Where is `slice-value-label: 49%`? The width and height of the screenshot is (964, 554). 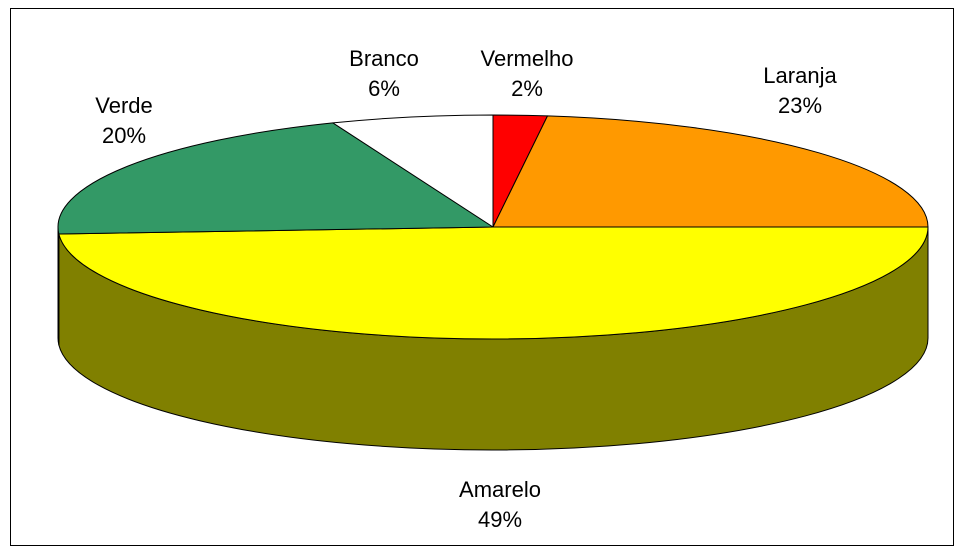
slice-value-label: 49% is located at coordinates (500, 519).